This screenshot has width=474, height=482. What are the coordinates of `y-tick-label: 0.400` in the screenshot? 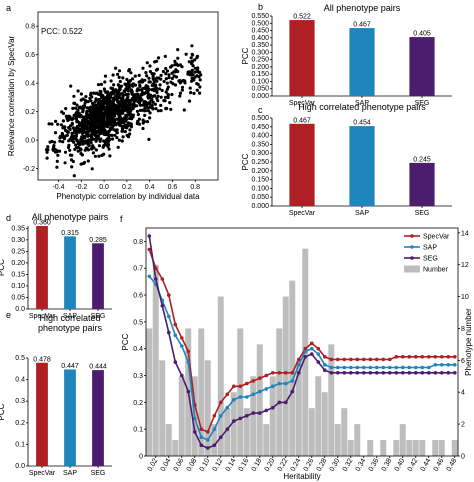 It's located at (260, 38).